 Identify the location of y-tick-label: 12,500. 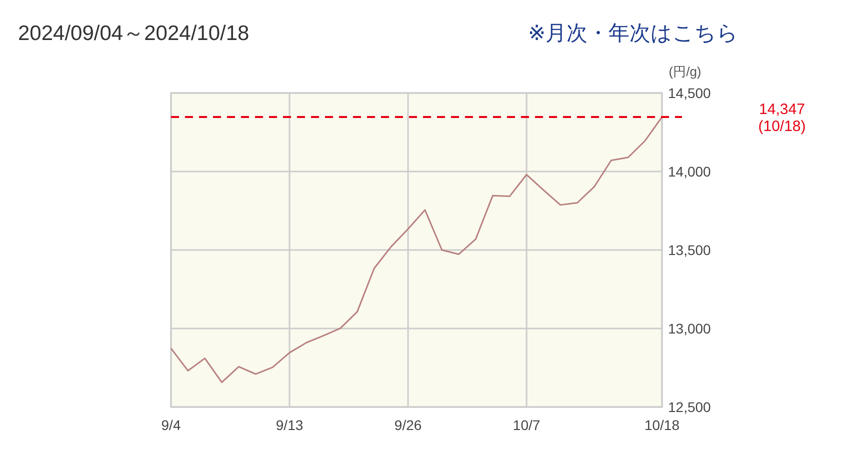
(690, 407).